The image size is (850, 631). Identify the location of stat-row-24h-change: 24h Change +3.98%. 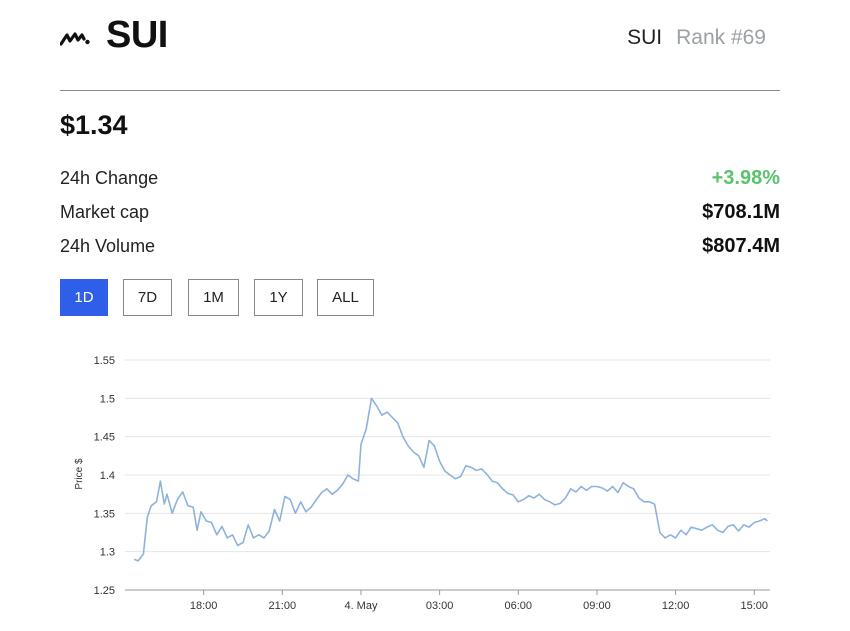
(420, 180).